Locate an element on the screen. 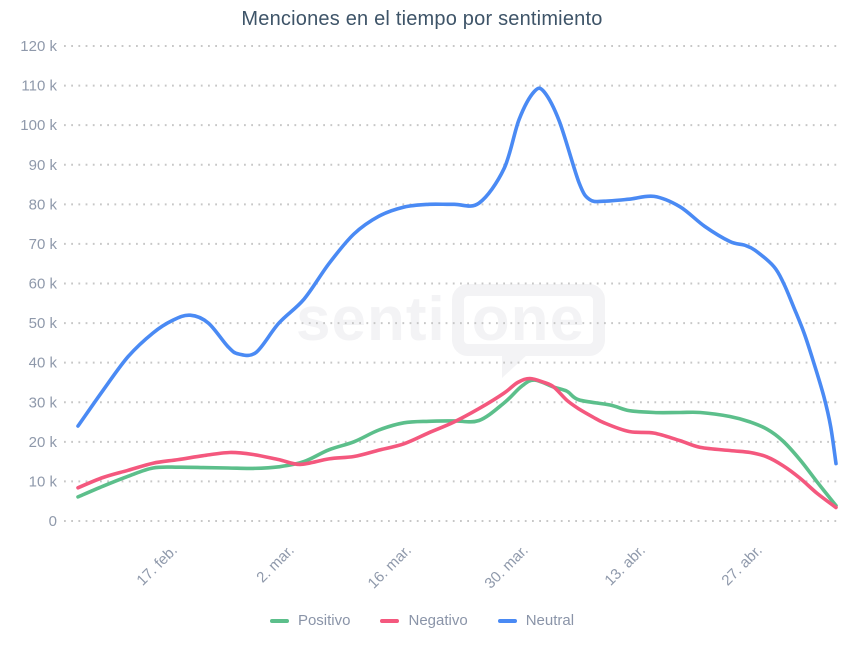  watermark-speech-bubble-icon: one is located at coordinates (528, 331).